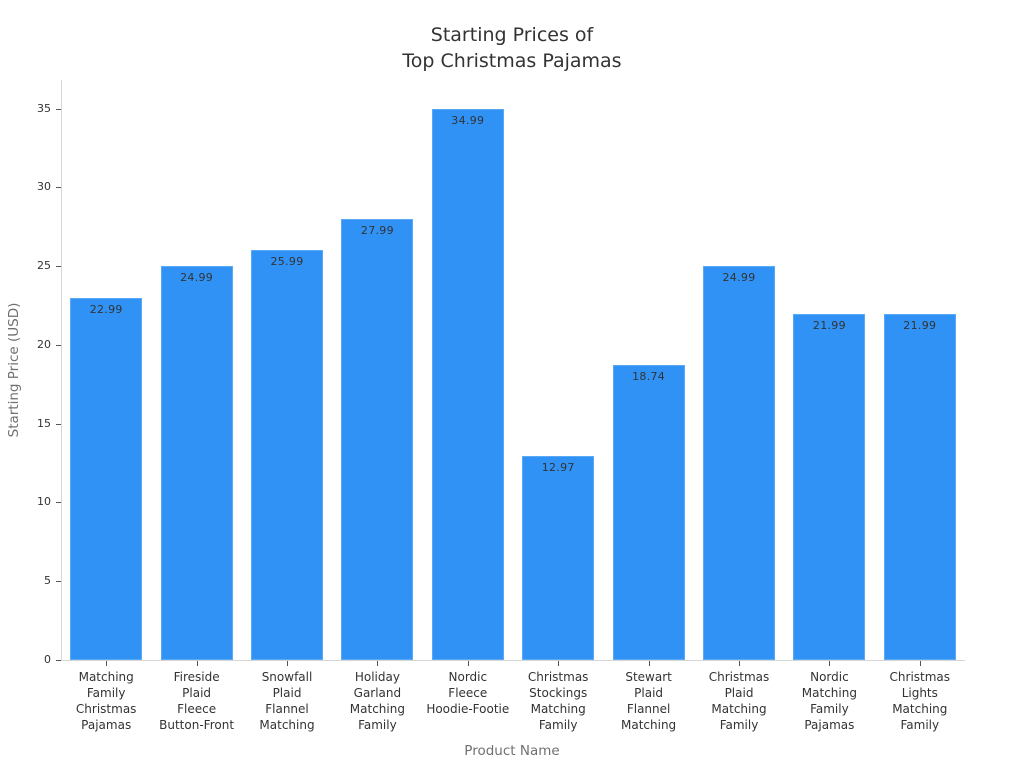  Describe the element at coordinates (558, 557) in the screenshot. I see `bar: 12.97` at that location.